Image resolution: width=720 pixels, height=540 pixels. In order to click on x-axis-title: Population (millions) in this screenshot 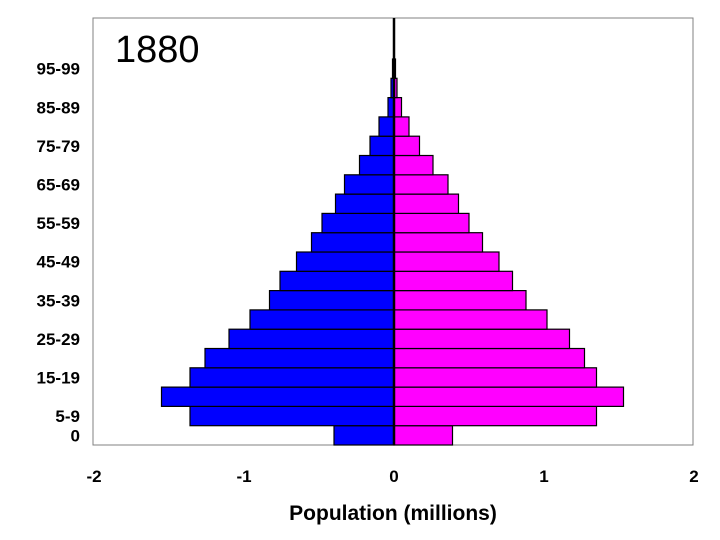, I will do `click(393, 513)`.